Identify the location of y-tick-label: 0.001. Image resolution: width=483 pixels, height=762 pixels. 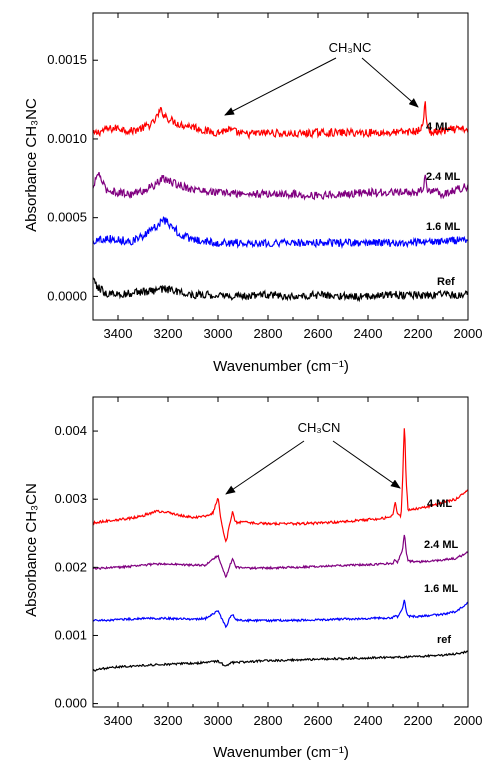
(70, 634).